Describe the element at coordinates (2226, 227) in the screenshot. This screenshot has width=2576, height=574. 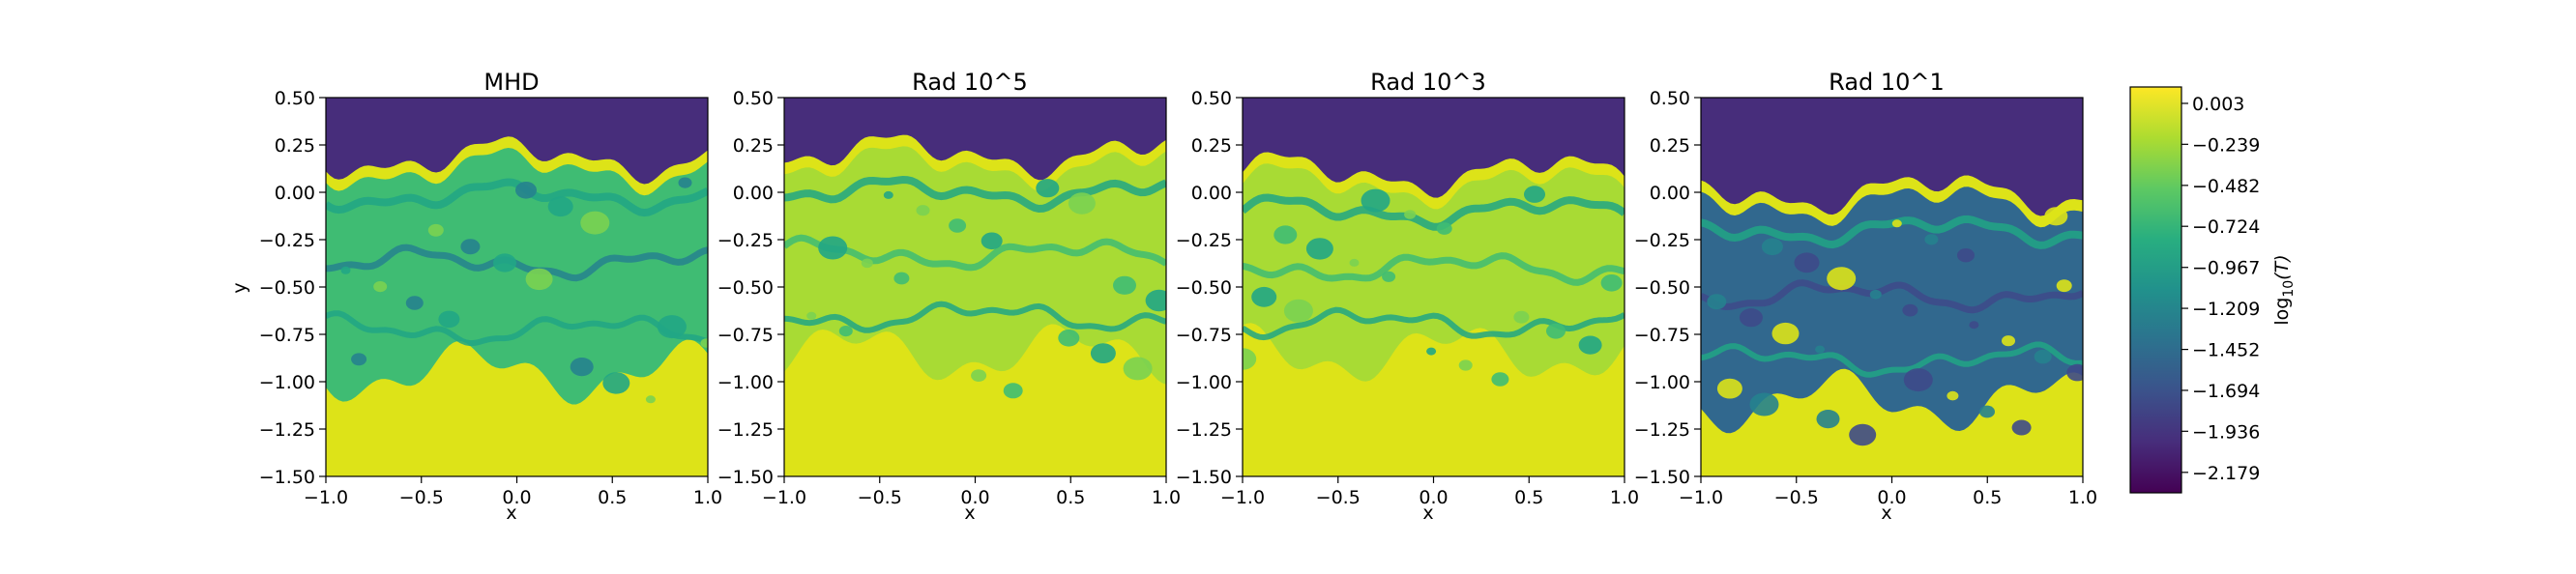
I see `colorbar-tick-label: −0.724` at that location.